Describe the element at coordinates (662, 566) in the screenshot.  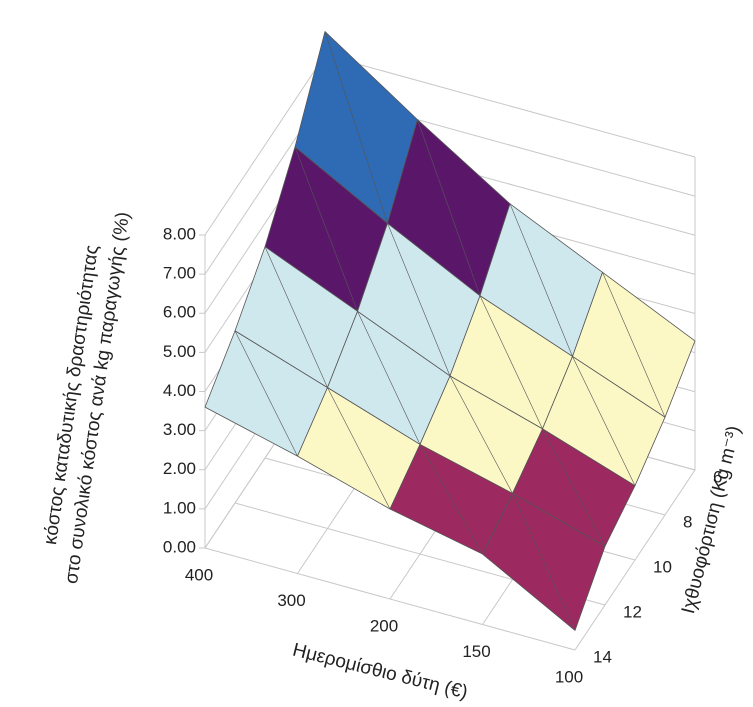
I see `y-tick-label: 10` at that location.